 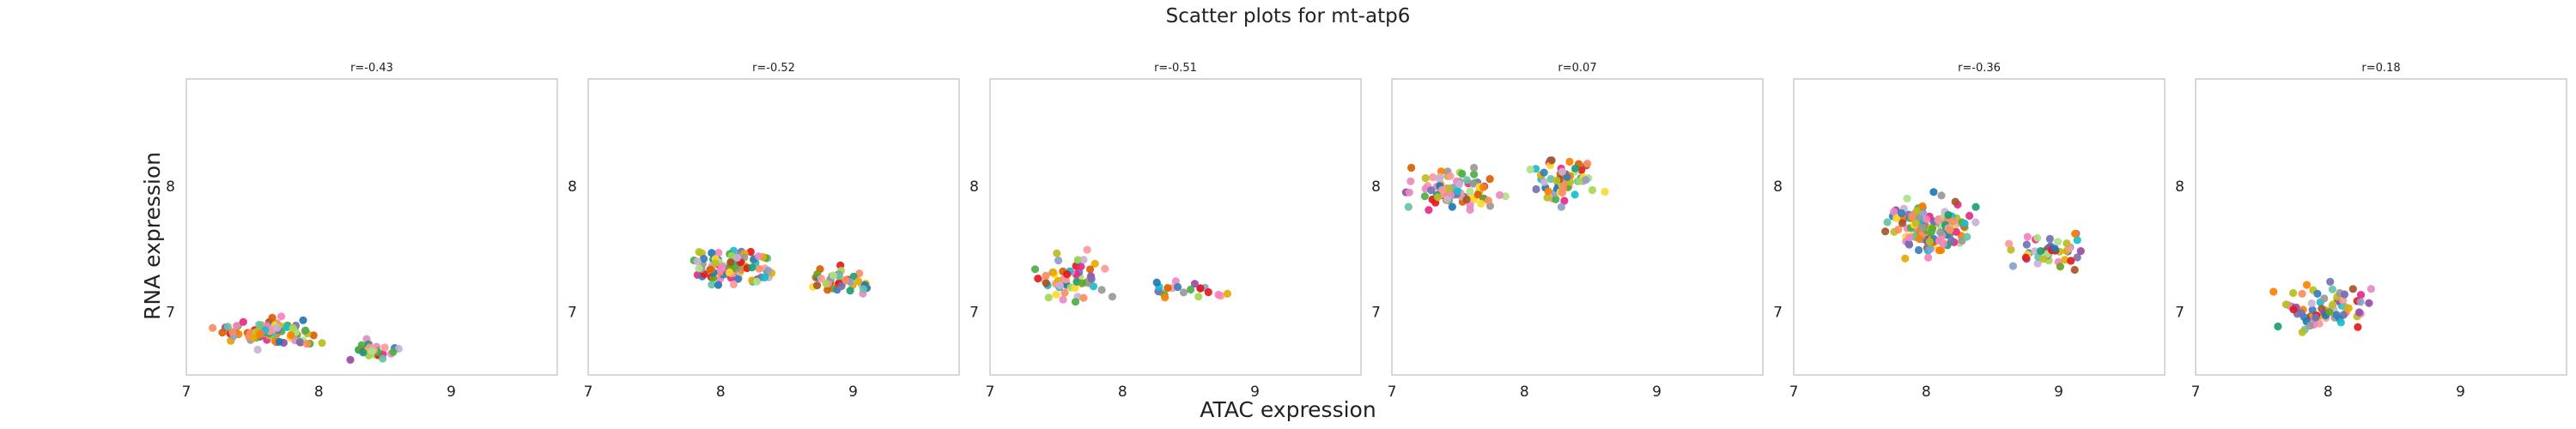 I want to click on panel-title: r=-0.52, so click(x=773, y=68).